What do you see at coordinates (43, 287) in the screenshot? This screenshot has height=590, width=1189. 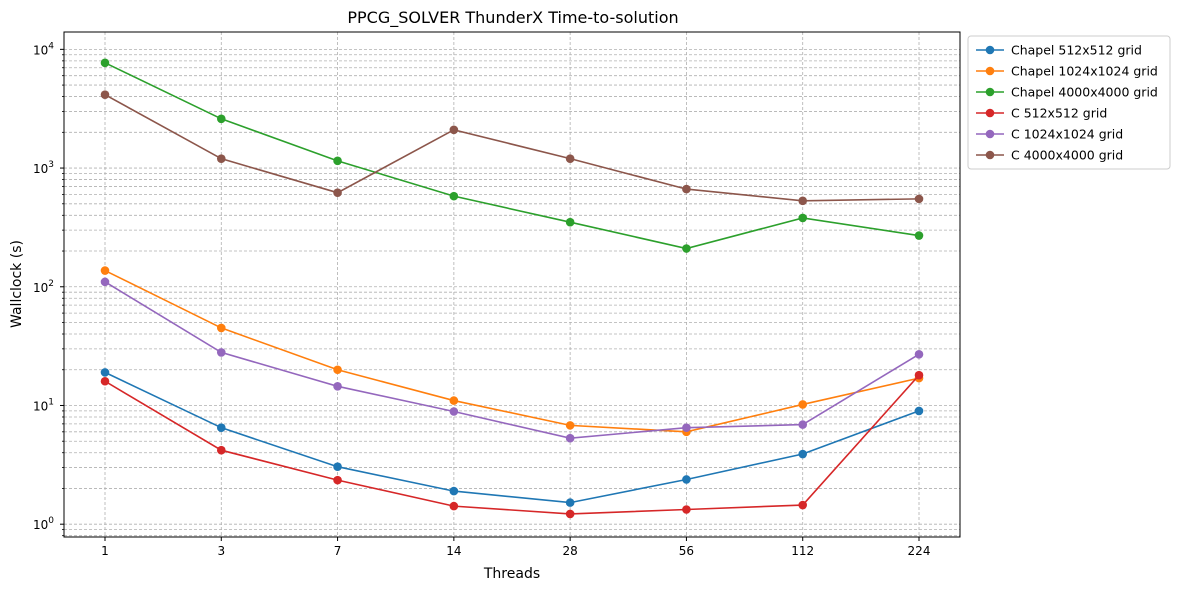 I see `y-tick-label: 10²` at bounding box center [43, 287].